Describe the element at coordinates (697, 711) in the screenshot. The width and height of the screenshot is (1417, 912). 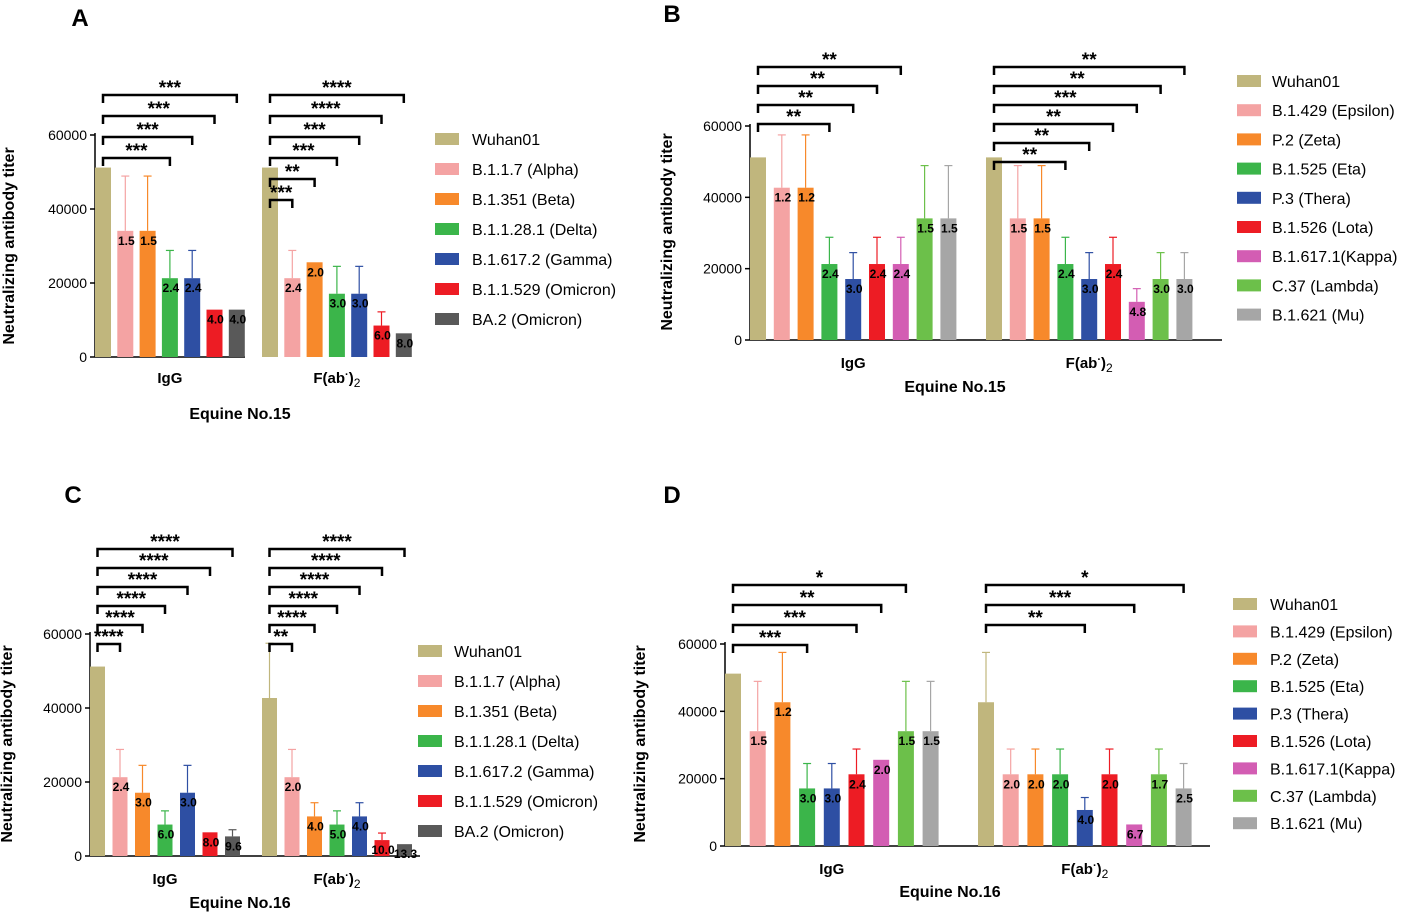
I see `y-tick-label: 40000` at that location.